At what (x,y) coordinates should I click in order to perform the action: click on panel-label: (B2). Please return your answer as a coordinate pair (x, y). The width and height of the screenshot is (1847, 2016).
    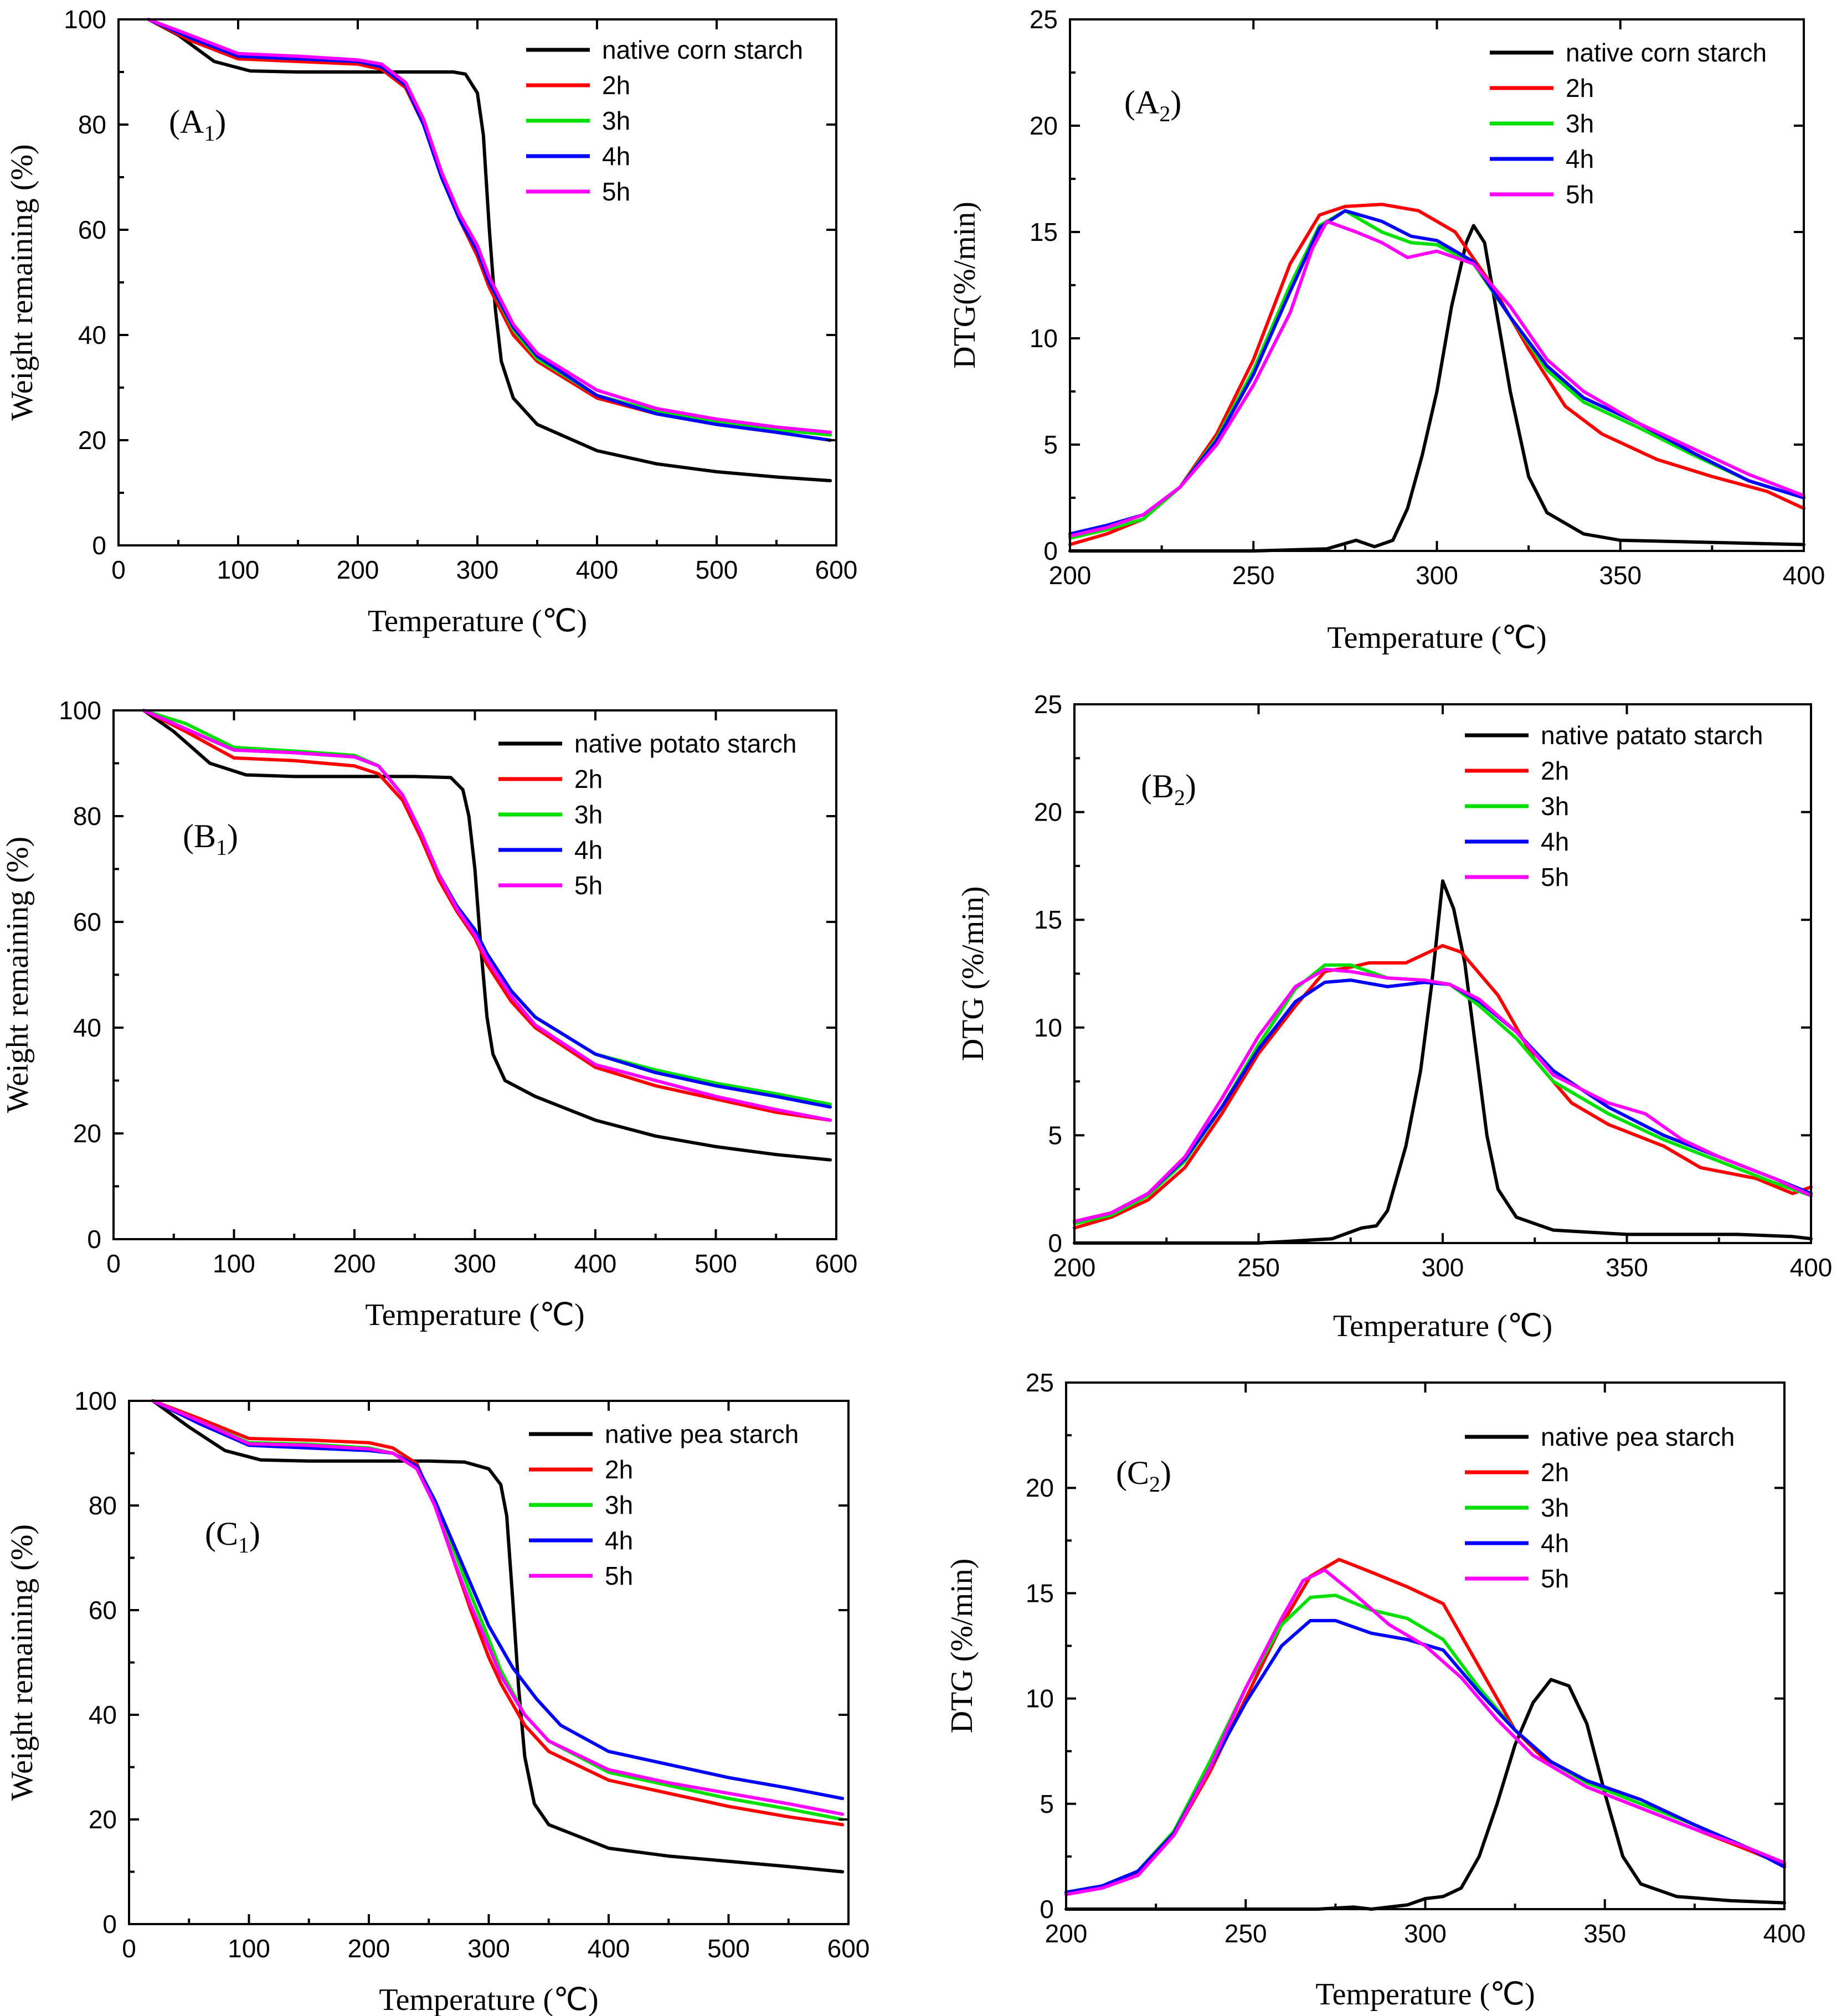
    Looking at the image, I should click on (1168, 789).